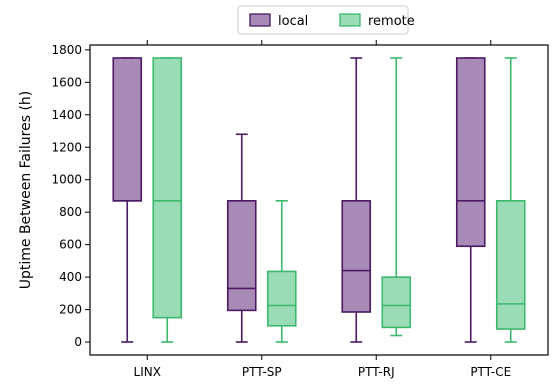 The height and width of the screenshot is (388, 552). Describe the element at coordinates (260, 20) in the screenshot. I see `legend-swatch-local` at that location.